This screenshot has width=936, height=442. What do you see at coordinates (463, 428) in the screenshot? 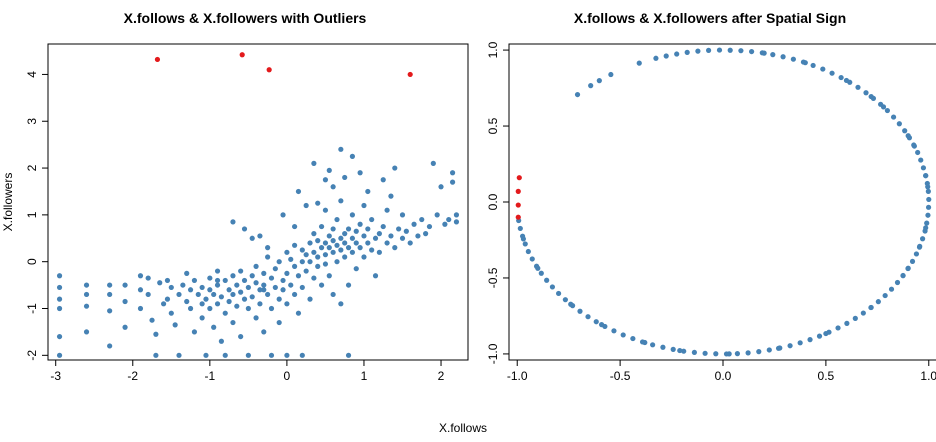
I see `shared-x-axis-label: X.follows` at bounding box center [463, 428].